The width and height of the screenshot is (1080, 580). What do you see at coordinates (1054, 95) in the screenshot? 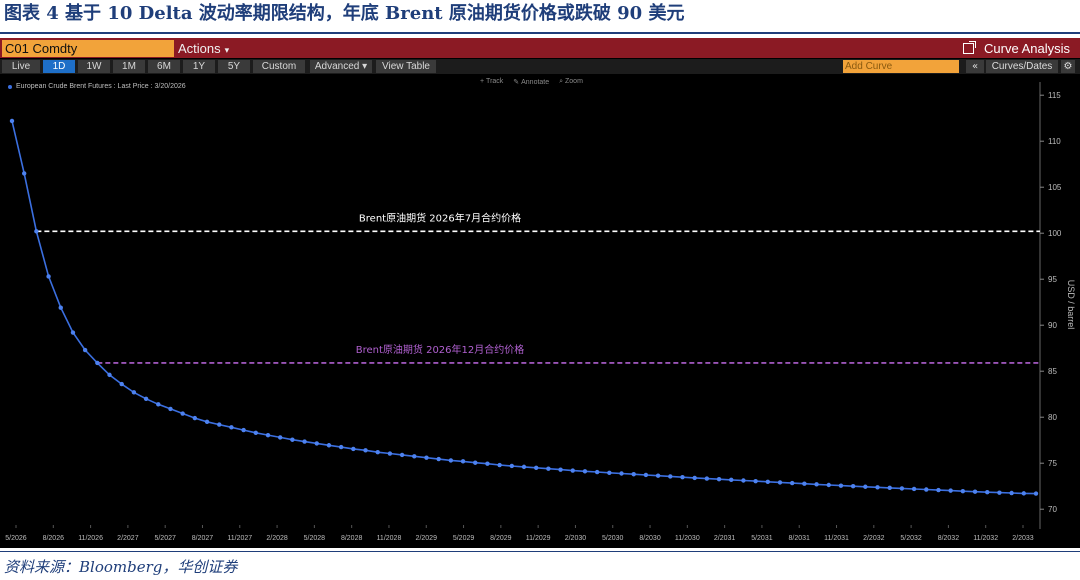
I see `y-tick-label: 115` at bounding box center [1054, 95].